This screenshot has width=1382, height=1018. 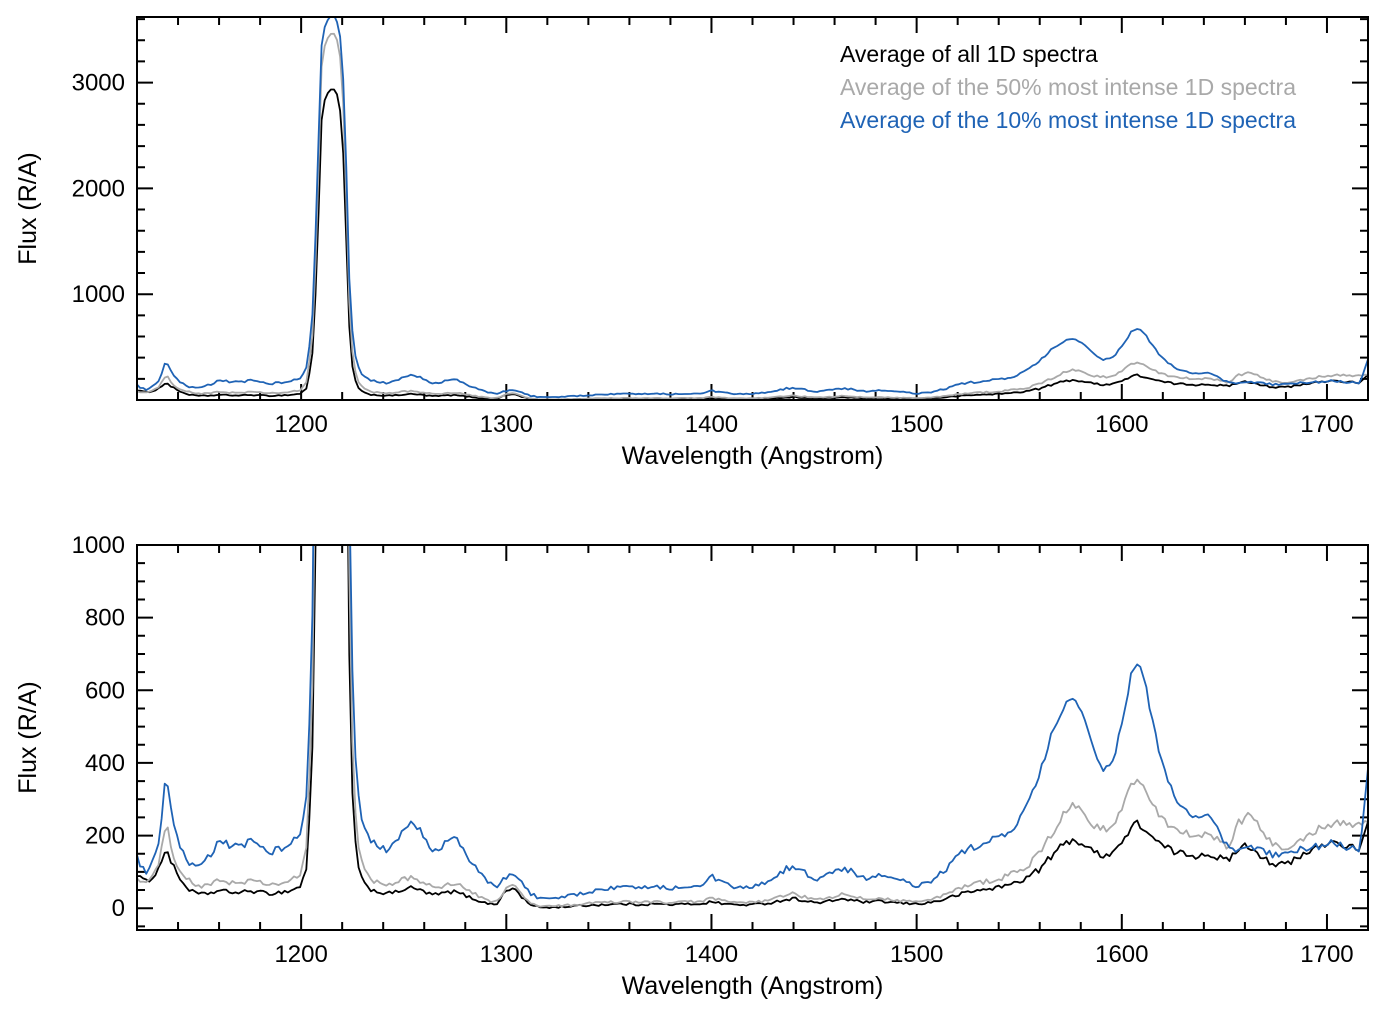 I want to click on y-tick-label: 200, so click(x=105, y=836).